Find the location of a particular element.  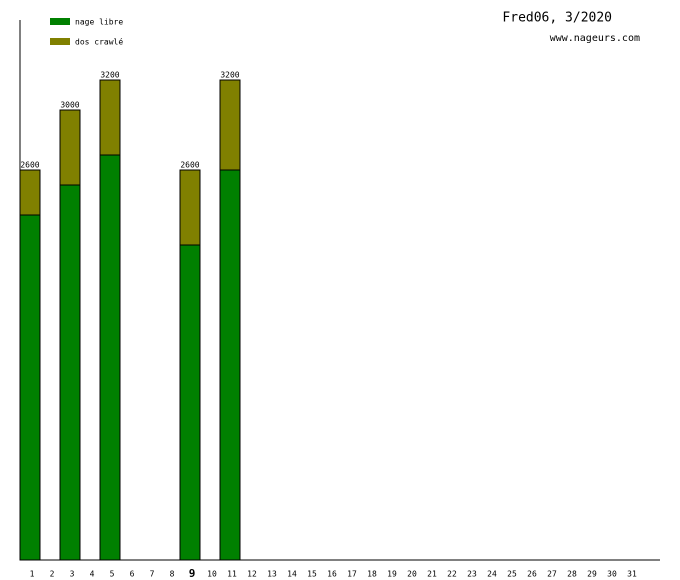

x-tick-label: 9 is located at coordinates (192, 573).